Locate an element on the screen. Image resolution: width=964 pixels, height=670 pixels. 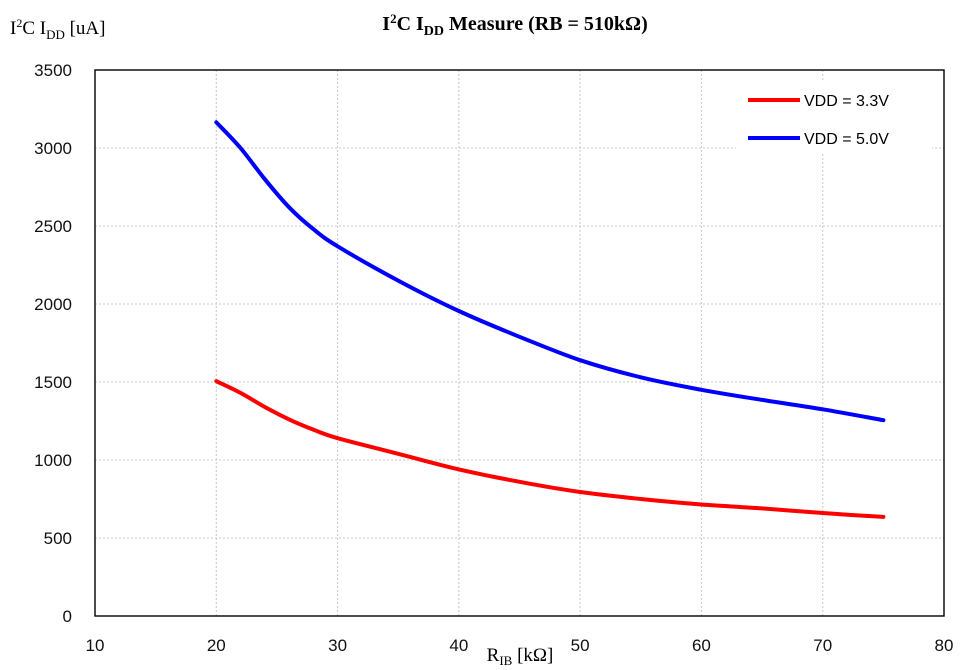
y-tick-label: 3000 is located at coordinates (53, 148).